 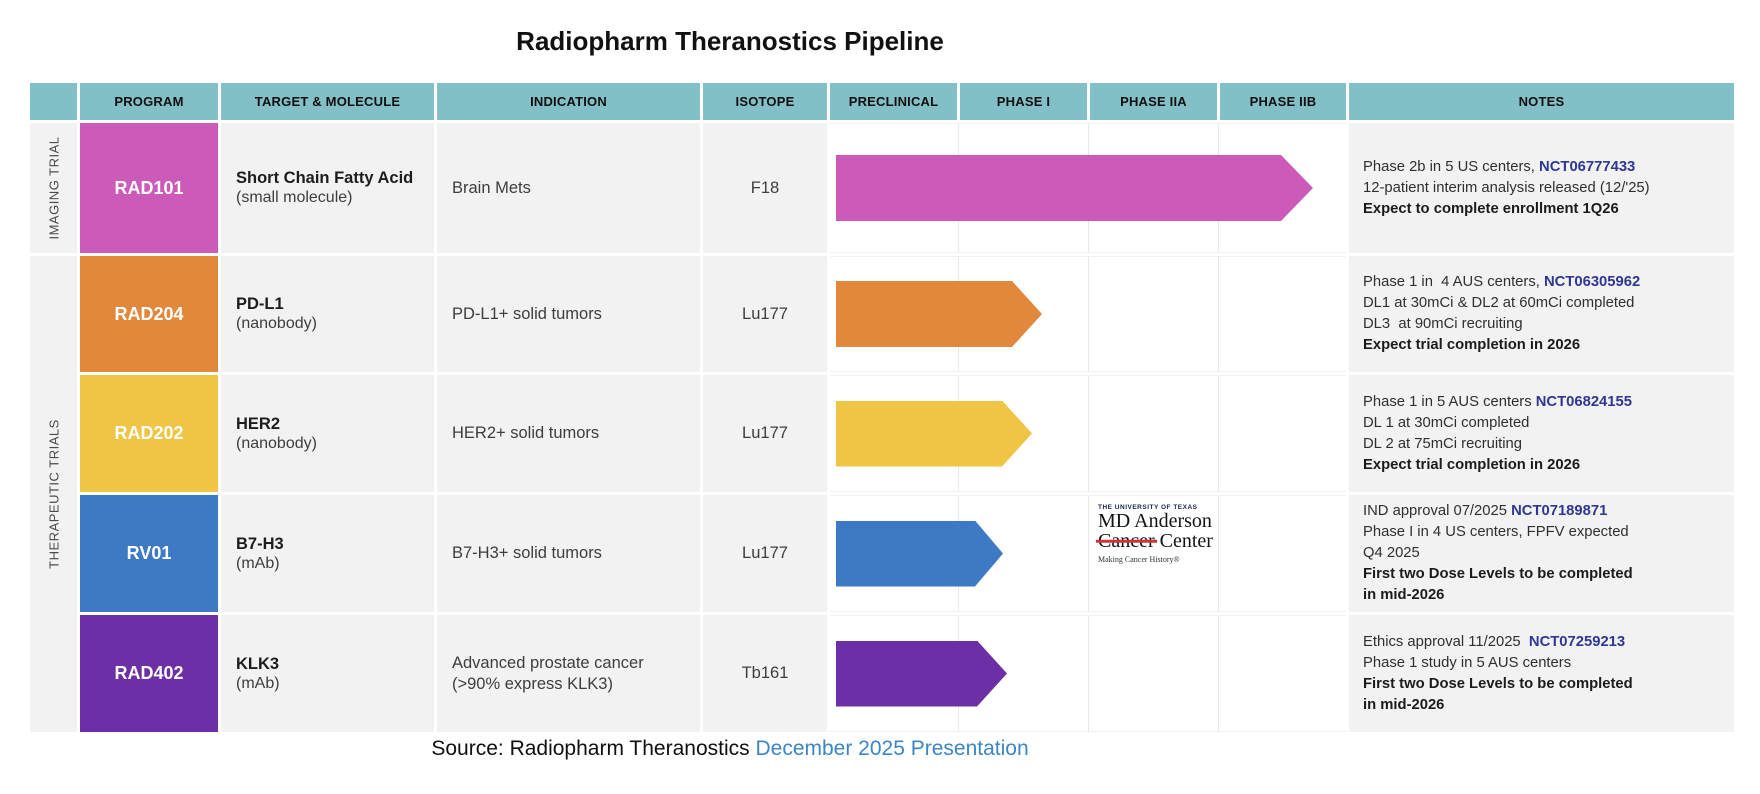 I want to click on progress-arrow-rad402, so click(x=921, y=674).